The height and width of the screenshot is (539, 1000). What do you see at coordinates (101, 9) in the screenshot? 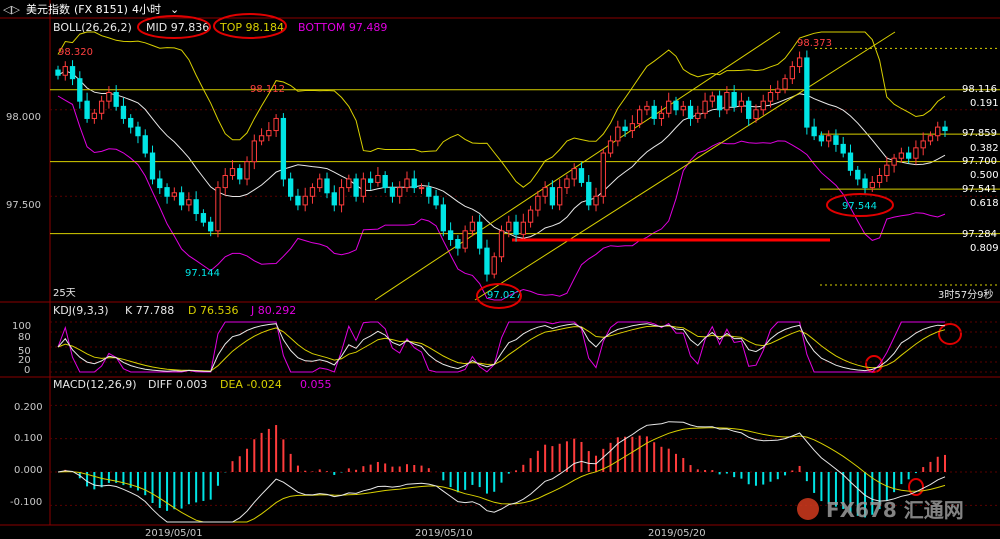
I see `instrument-code: (FX 8151)` at bounding box center [101, 9].